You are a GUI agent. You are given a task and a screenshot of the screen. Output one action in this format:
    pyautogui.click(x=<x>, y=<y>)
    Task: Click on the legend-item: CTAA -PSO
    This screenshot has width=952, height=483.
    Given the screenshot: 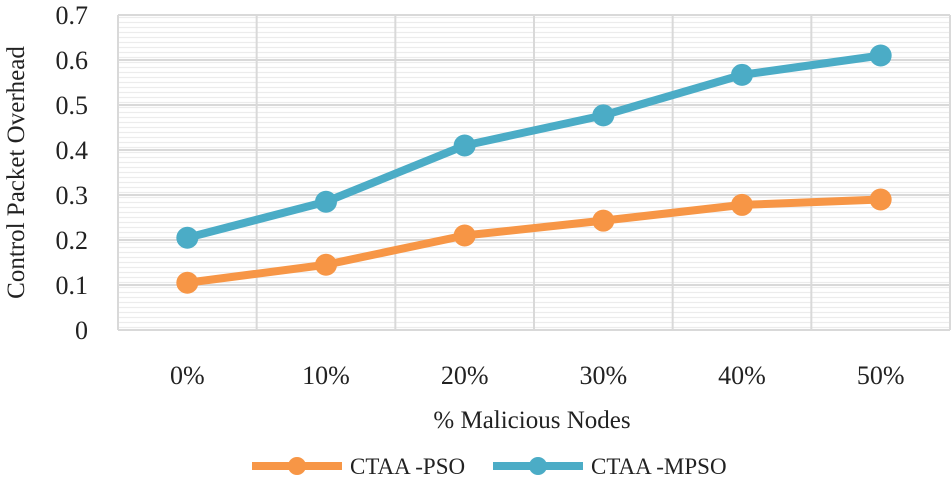 What is the action you would take?
    pyautogui.click(x=358, y=466)
    